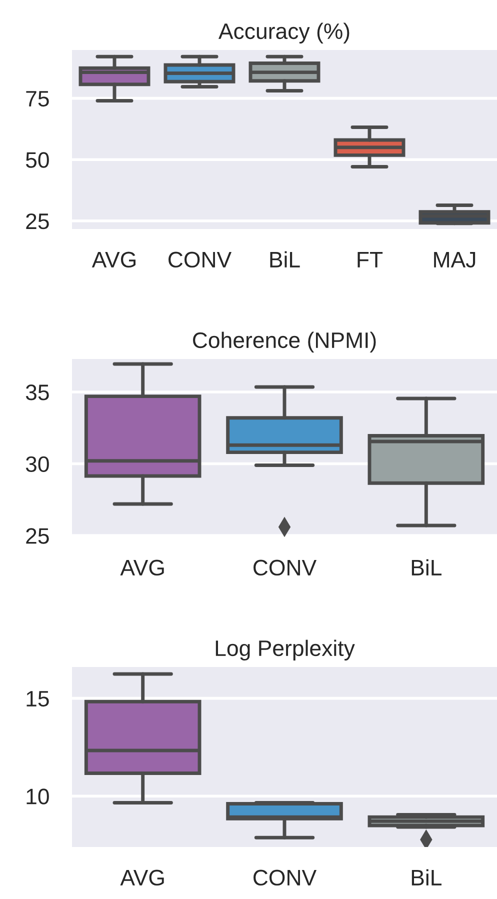  I want to click on chart-title: Coherence (NPMI), so click(284, 342).